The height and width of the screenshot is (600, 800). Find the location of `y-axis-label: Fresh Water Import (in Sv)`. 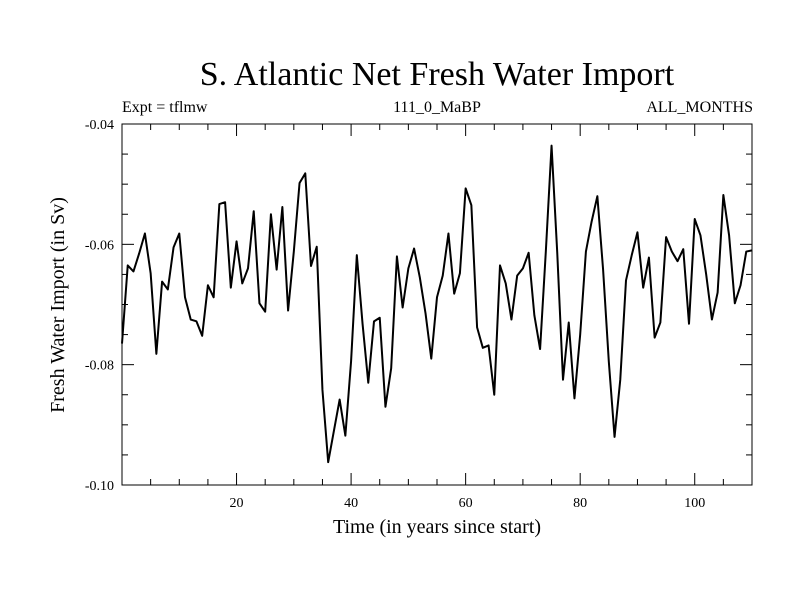

y-axis-label: Fresh Water Import (in Sv) is located at coordinates (58, 305).